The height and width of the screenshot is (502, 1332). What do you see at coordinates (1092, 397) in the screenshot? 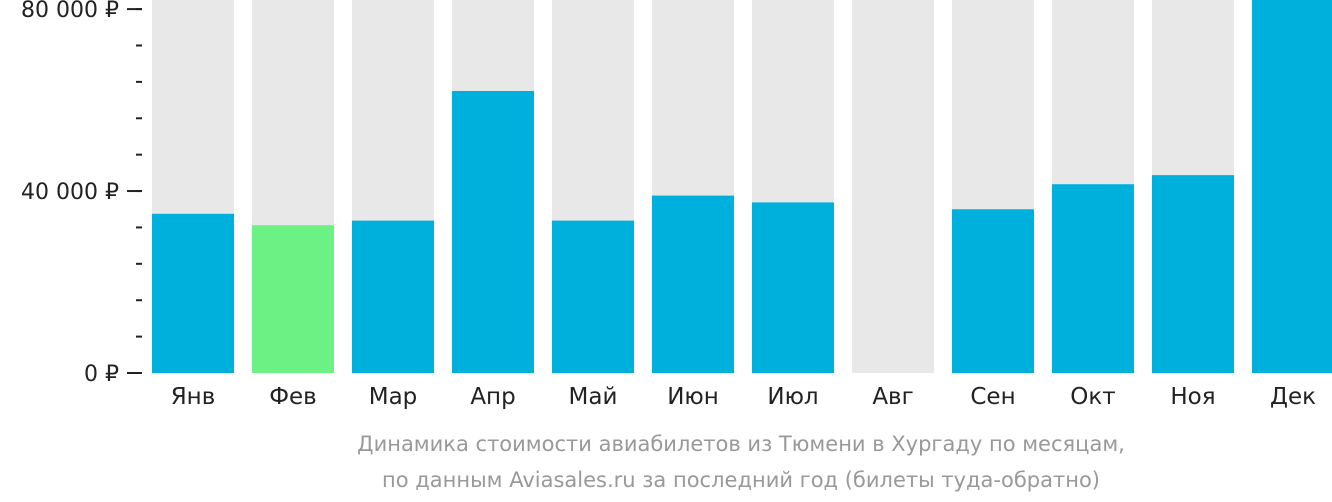
I see `x-tick-label: Окт` at bounding box center [1092, 397].